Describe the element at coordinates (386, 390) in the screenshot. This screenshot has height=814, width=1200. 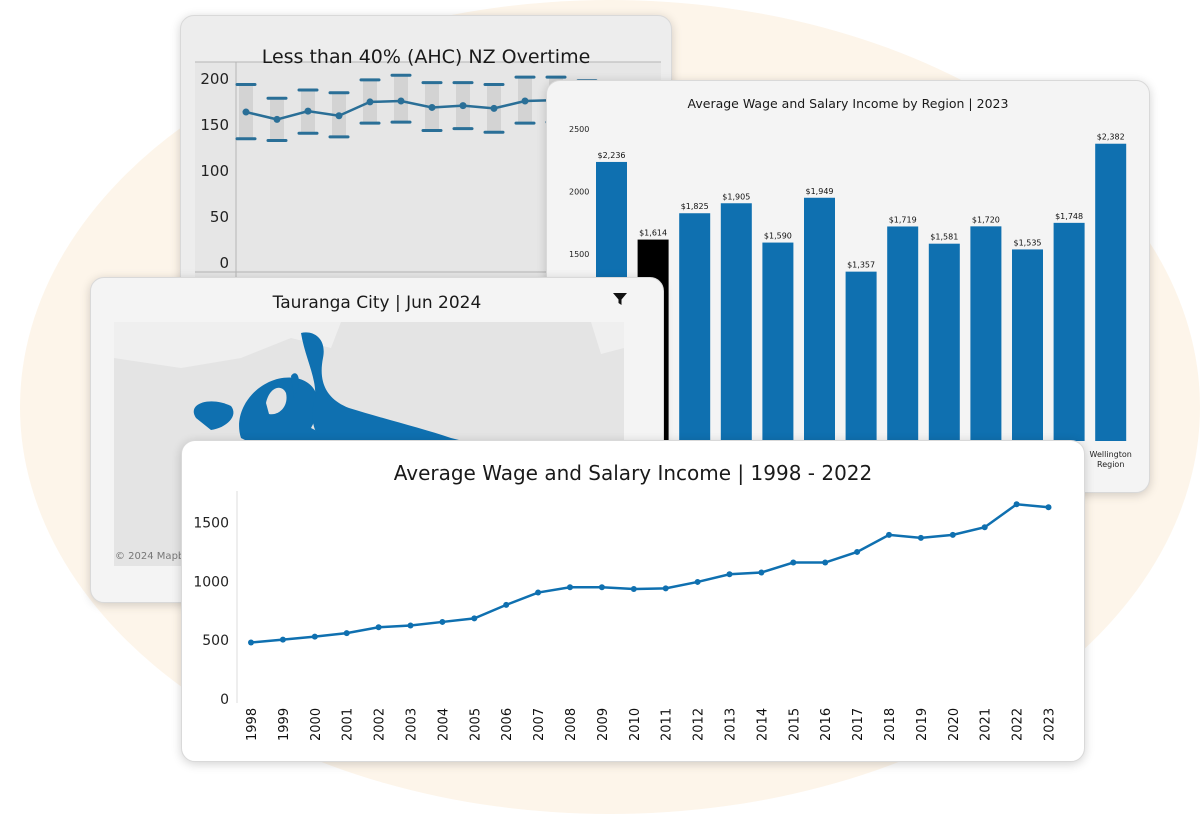
I see `map-region-mount` at that location.